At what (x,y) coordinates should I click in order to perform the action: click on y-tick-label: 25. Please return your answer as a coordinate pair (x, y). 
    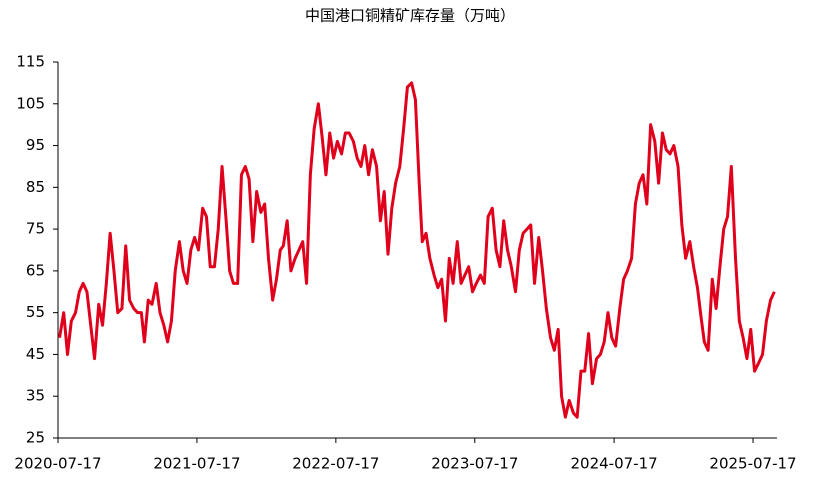
    Looking at the image, I should click on (35, 438).